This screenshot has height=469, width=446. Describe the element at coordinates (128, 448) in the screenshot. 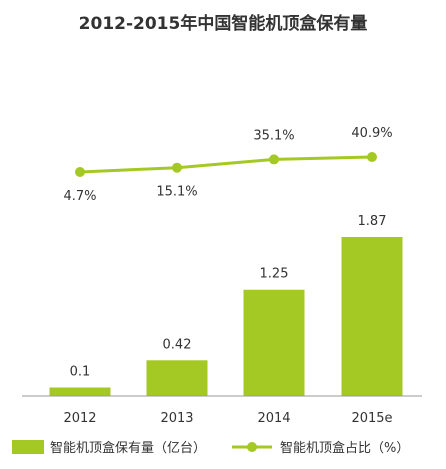

I see `legend-bar-label: 智能机顶盒保有量（亿台）` at that location.